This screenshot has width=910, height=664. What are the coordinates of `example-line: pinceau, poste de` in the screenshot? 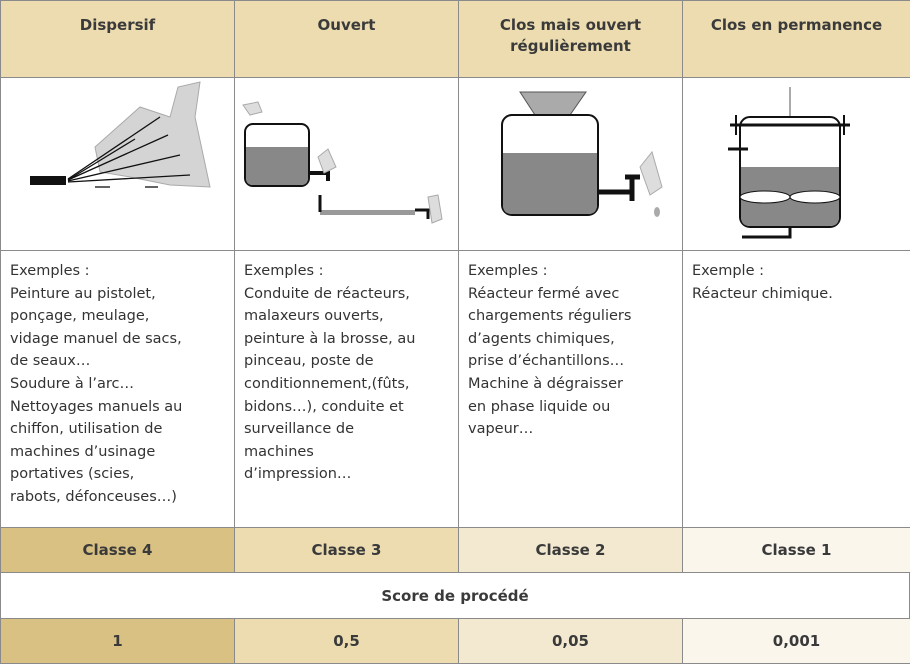 It's located at (309, 361).